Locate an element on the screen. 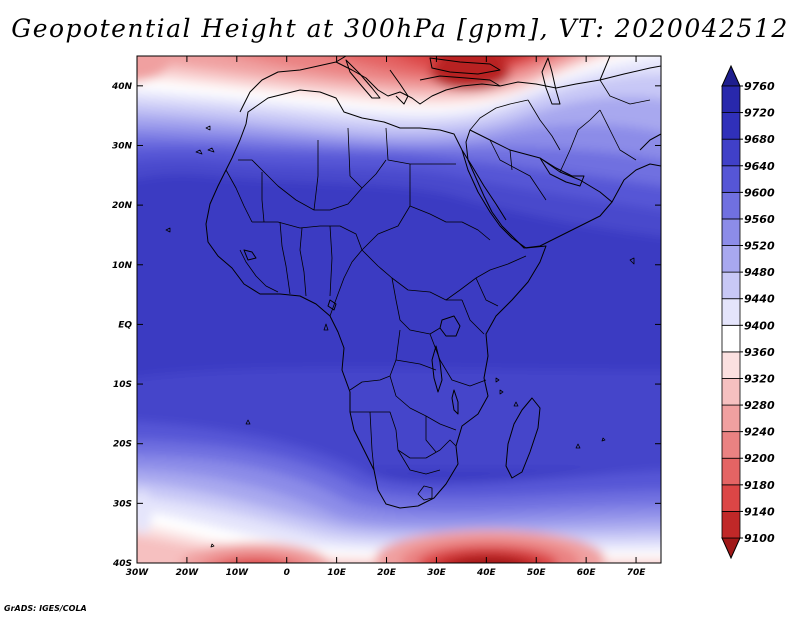 The image size is (800, 618). colorbar-label: 9720 is located at coordinates (759, 113).